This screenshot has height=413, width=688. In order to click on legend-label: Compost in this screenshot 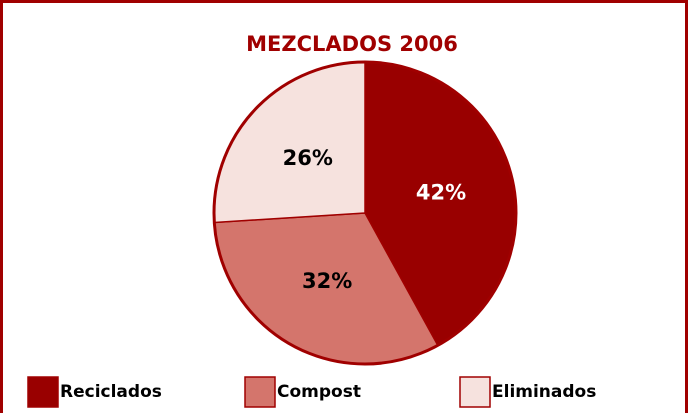, I will do `click(319, 392)`.